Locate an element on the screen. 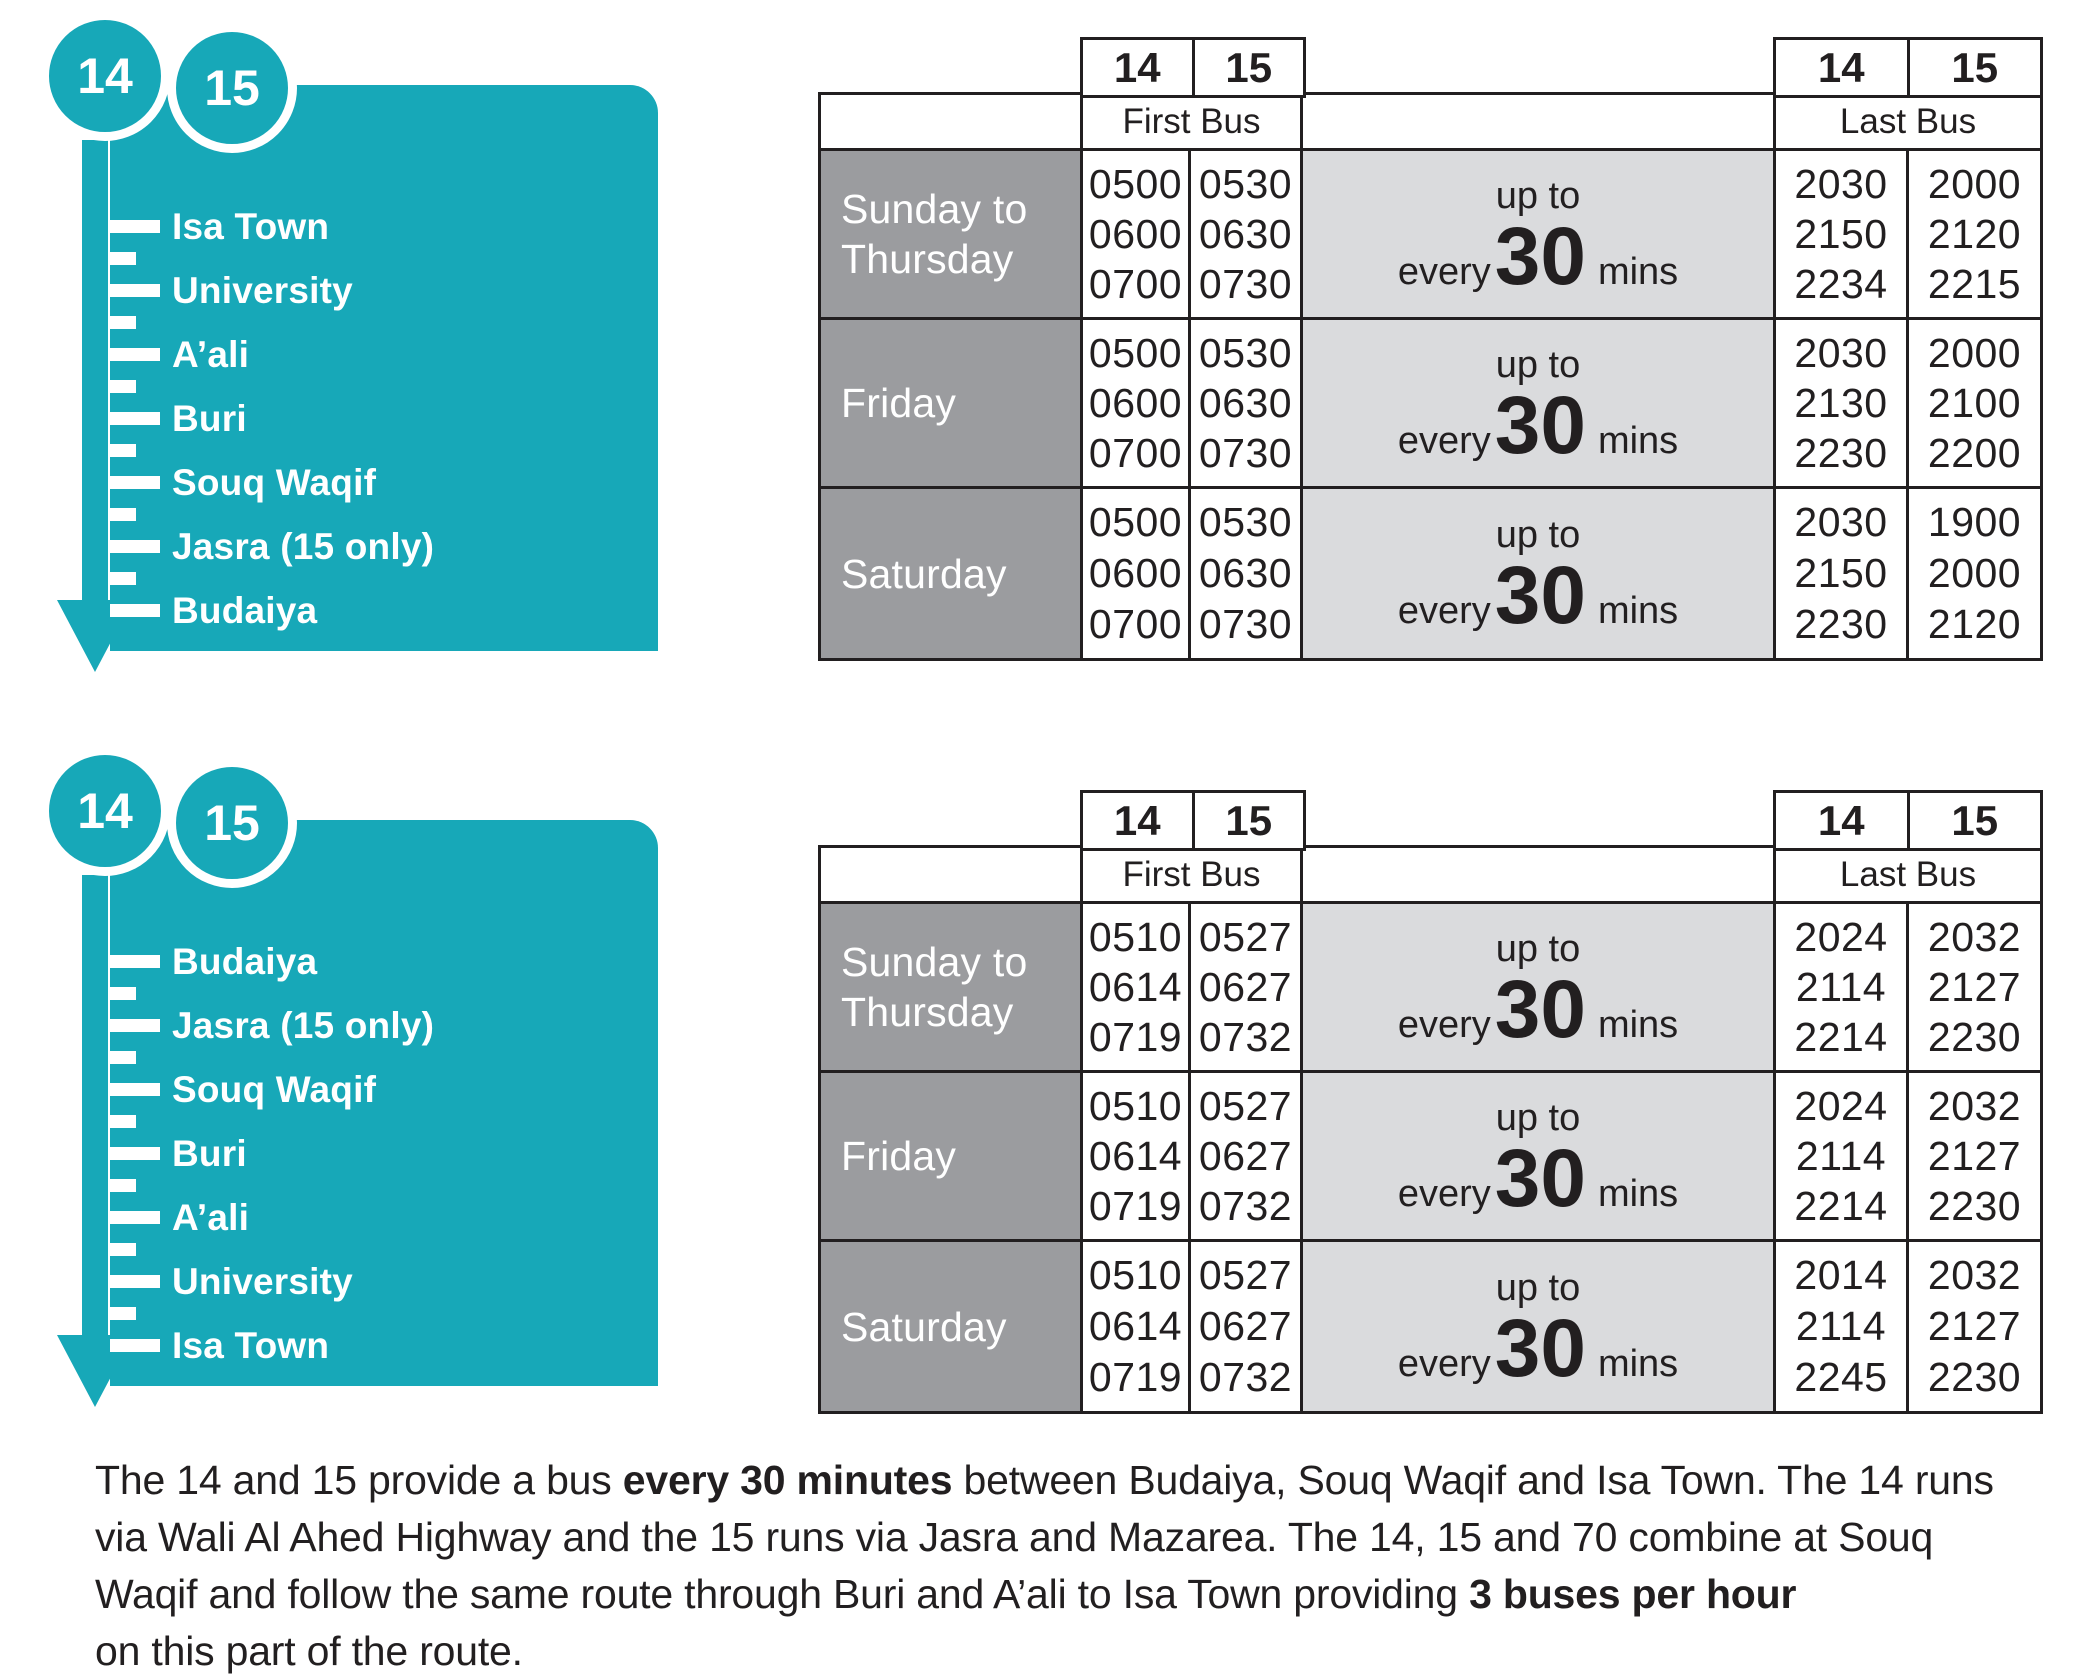 The width and height of the screenshot is (2080, 1680). day-label: Sunday to Thursday is located at coordinates (952, 988).